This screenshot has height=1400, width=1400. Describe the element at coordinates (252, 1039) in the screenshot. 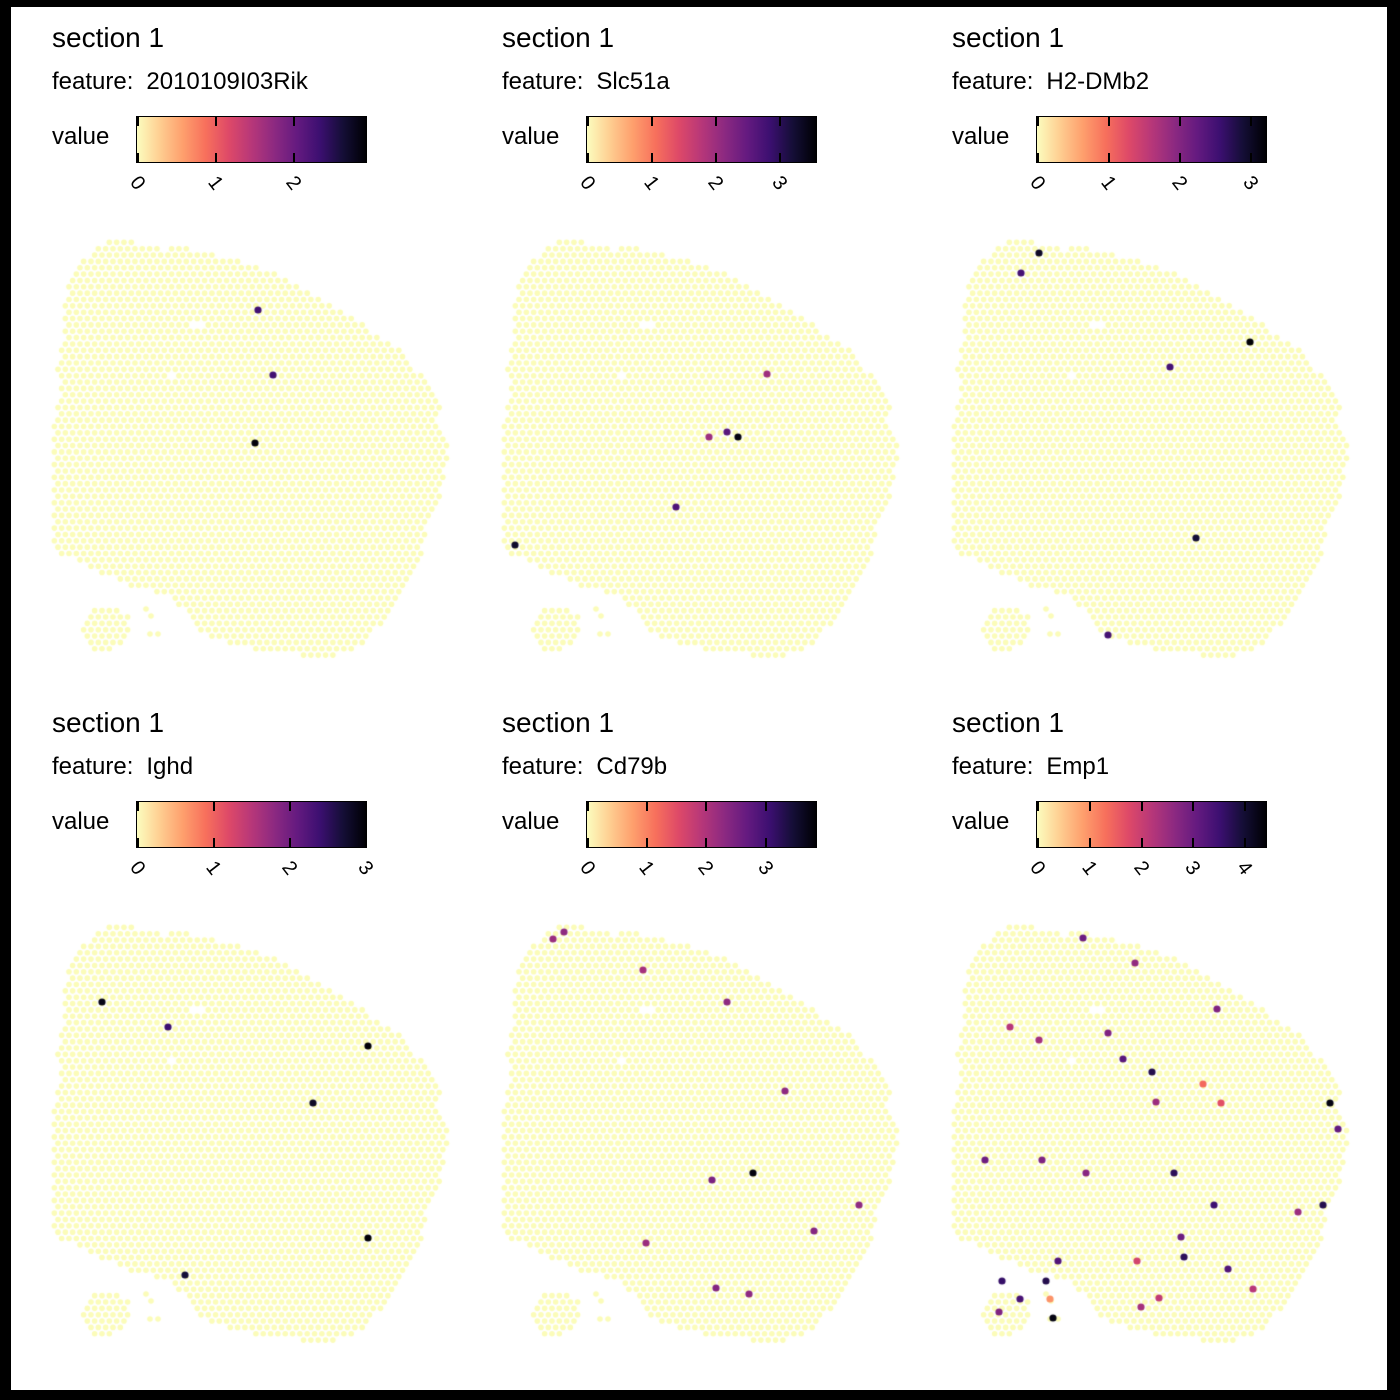

I see `panel-Ighd: section 1 feature: Ighd value 0 1 2 3` at that location.